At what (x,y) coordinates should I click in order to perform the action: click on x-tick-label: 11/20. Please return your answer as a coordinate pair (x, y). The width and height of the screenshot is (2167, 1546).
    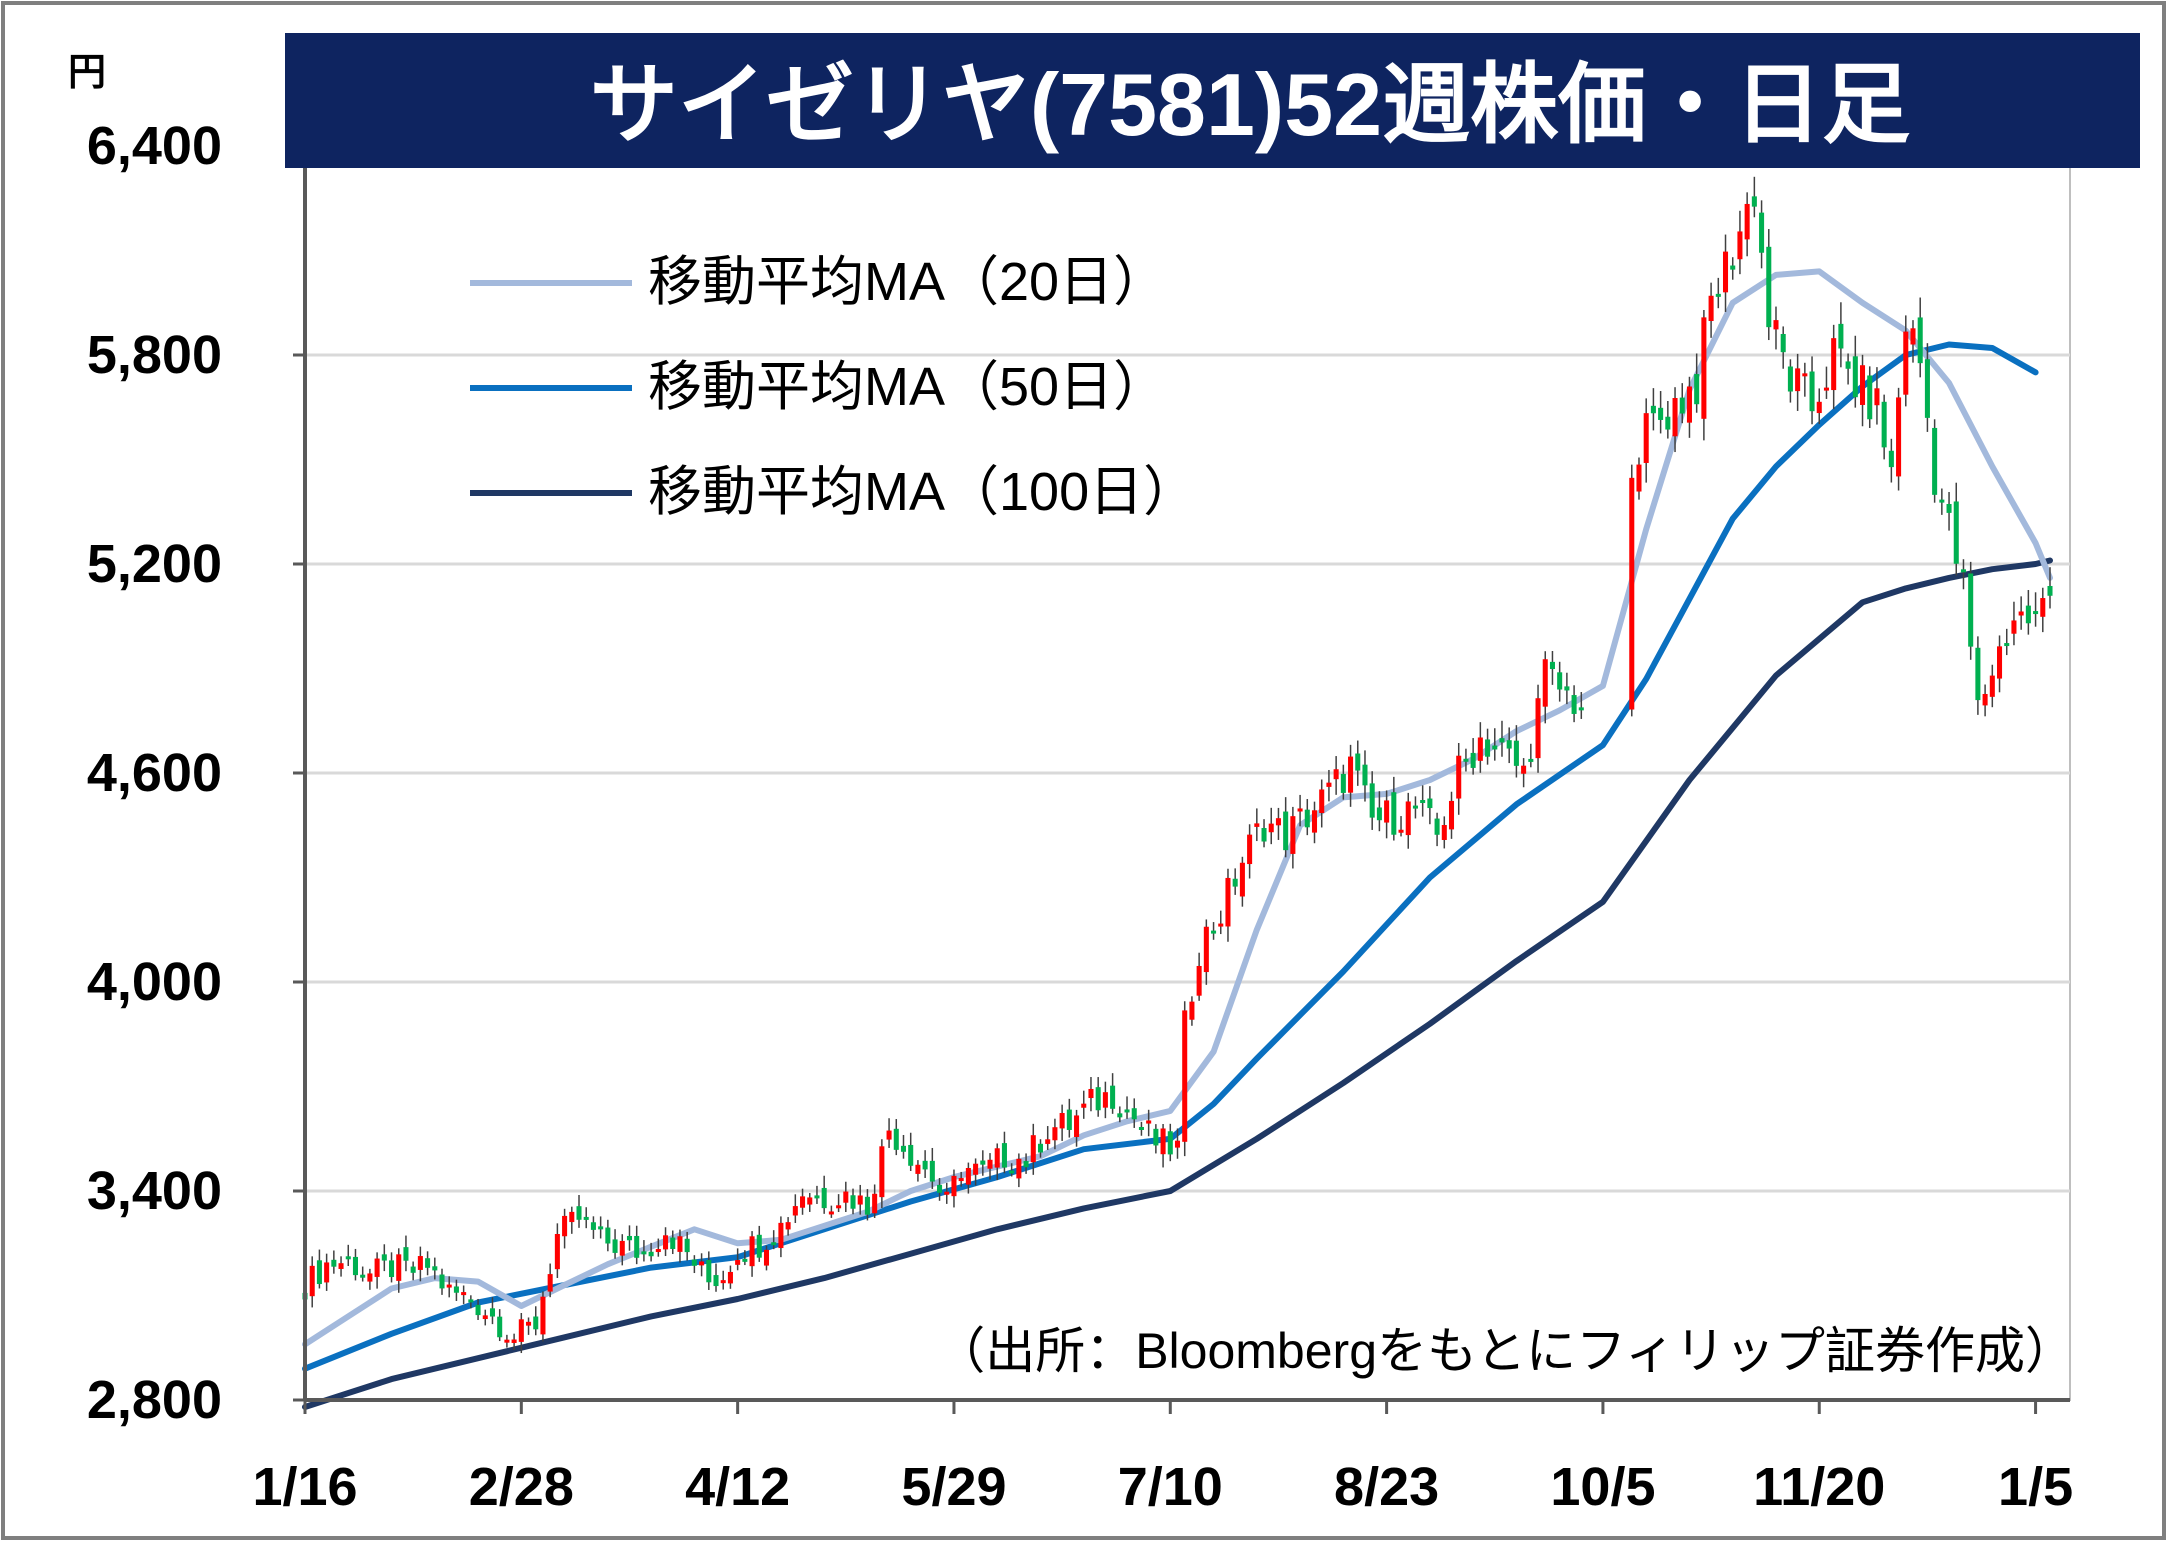
    Looking at the image, I should click on (1819, 1487).